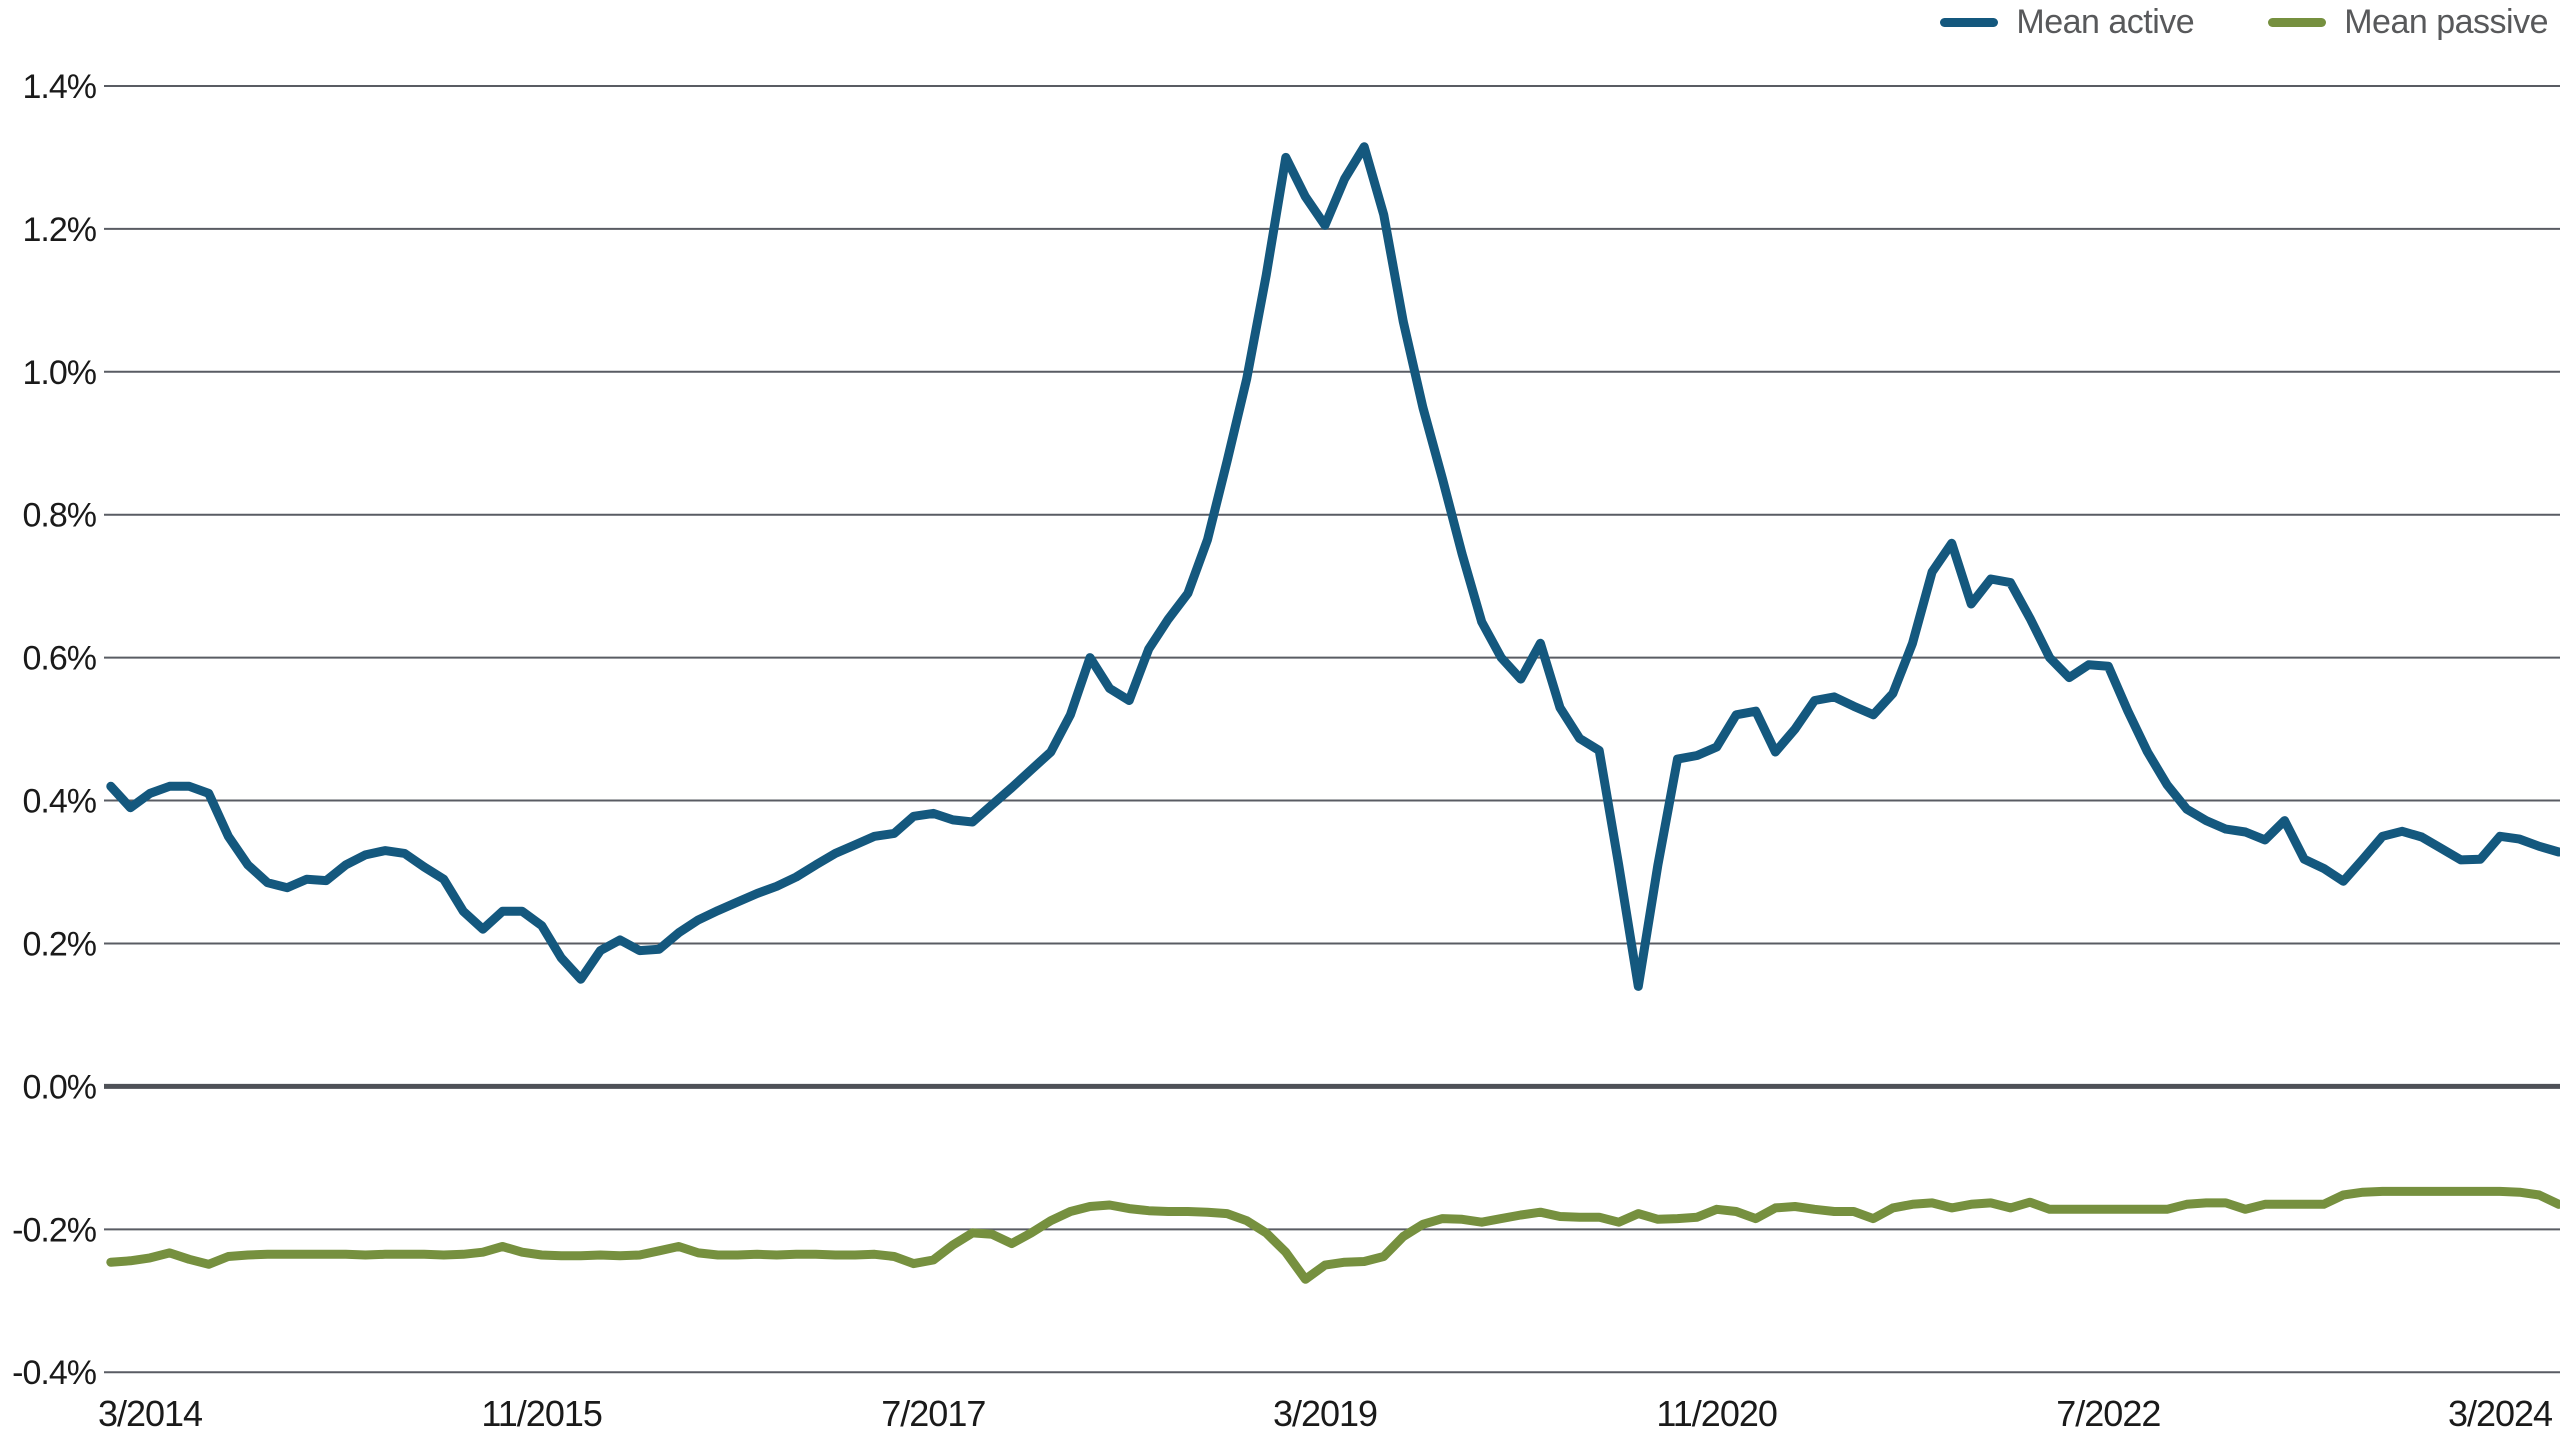 The width and height of the screenshot is (2560, 1440). I want to click on legend-label-mean-passive: Mean passive, so click(2446, 21).